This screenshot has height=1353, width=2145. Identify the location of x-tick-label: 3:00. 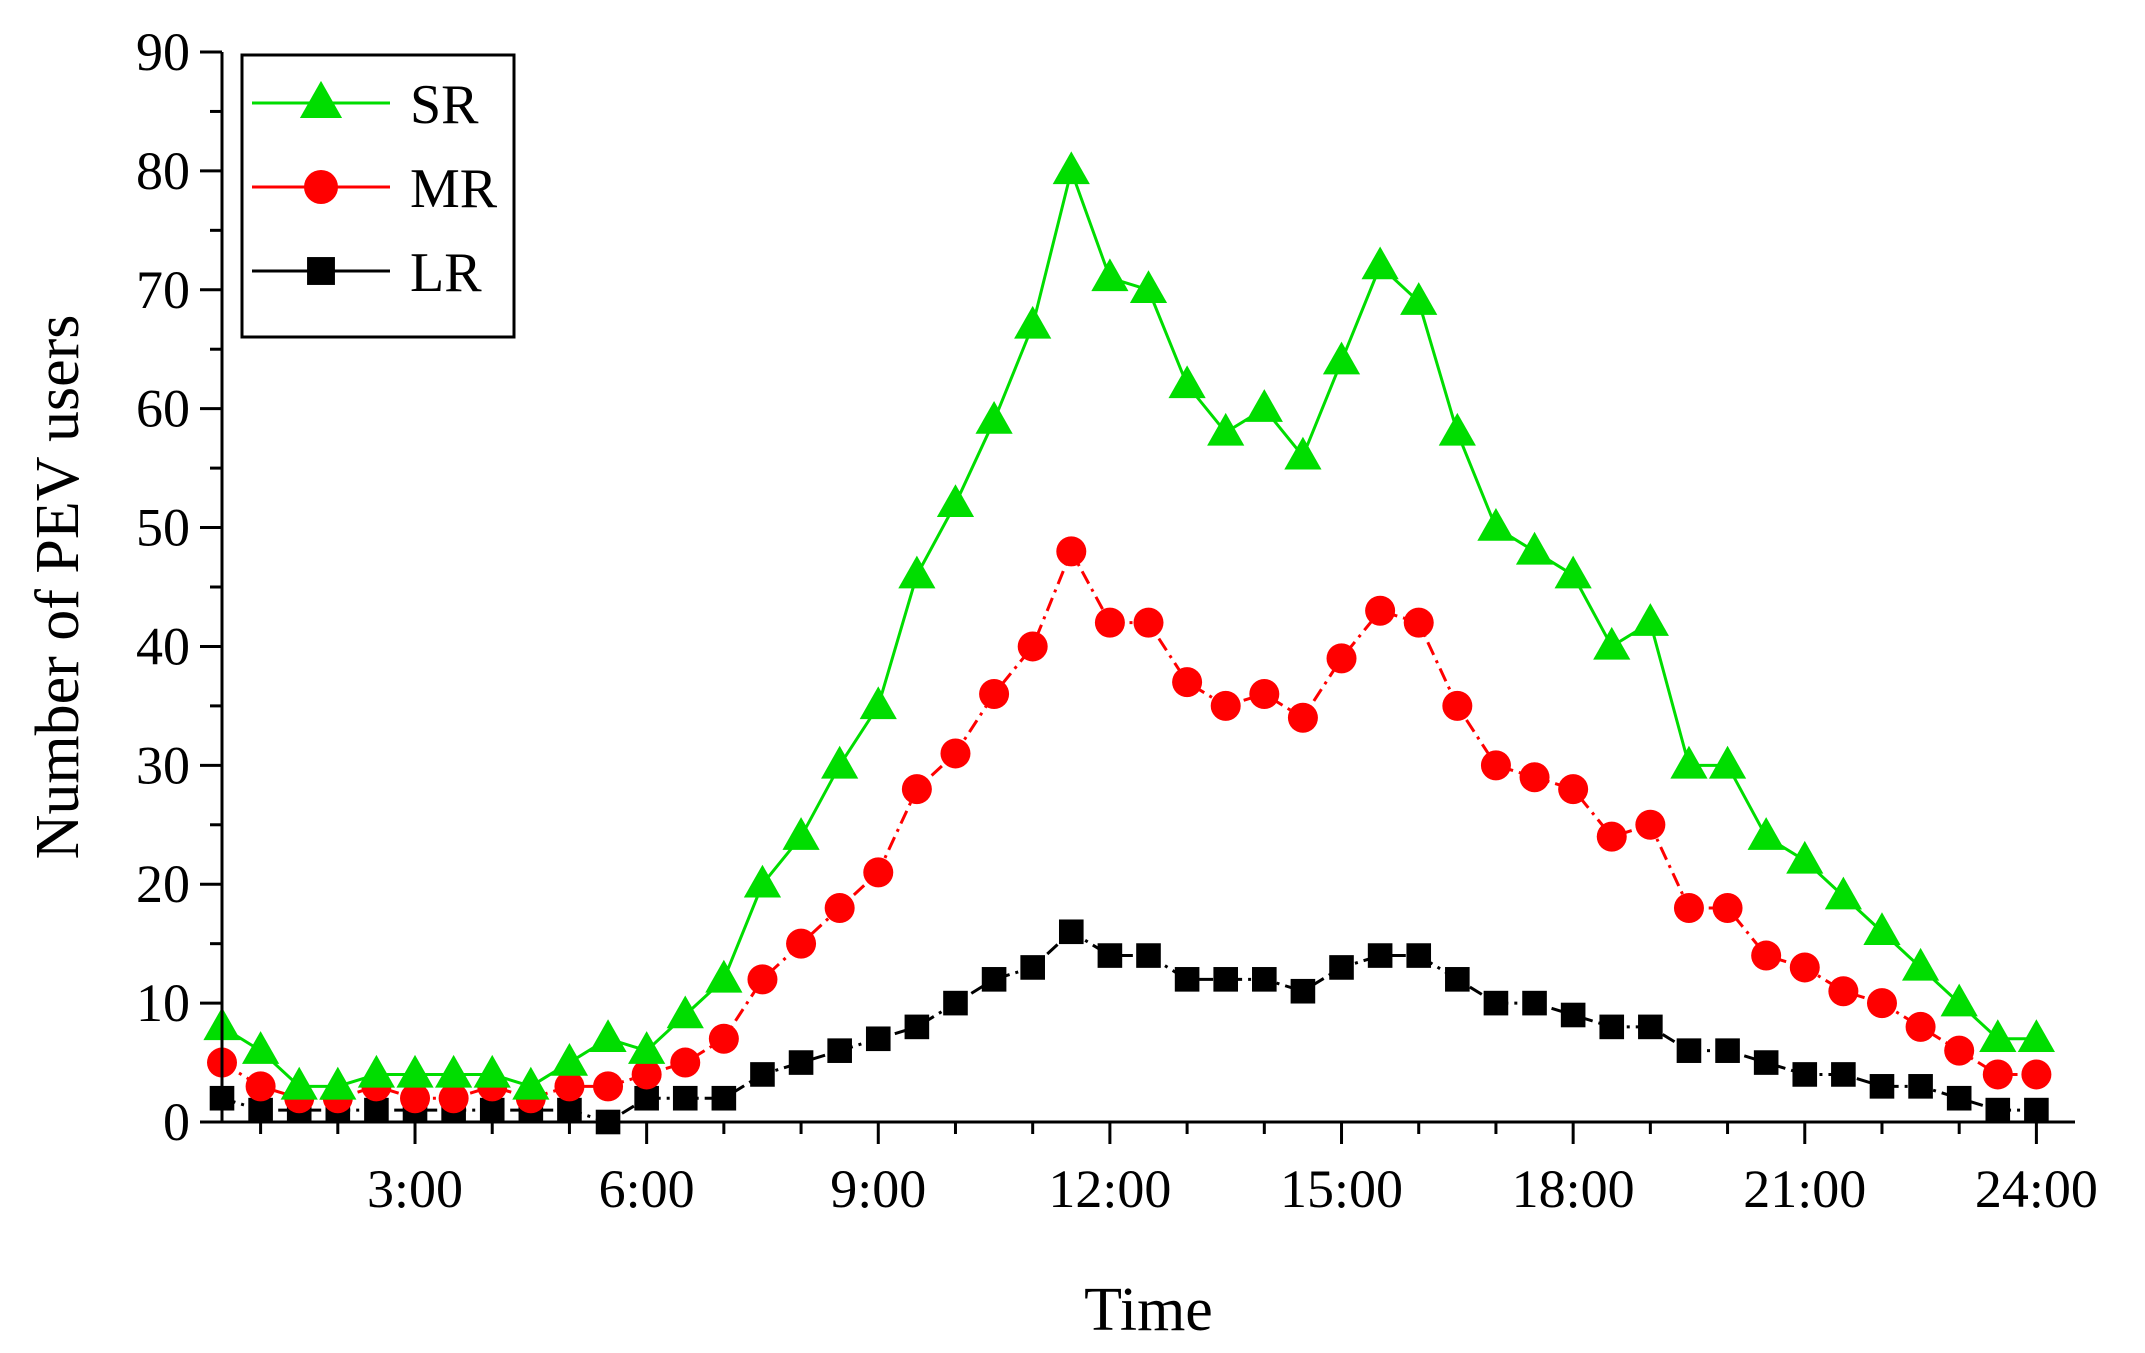
(415, 1189).